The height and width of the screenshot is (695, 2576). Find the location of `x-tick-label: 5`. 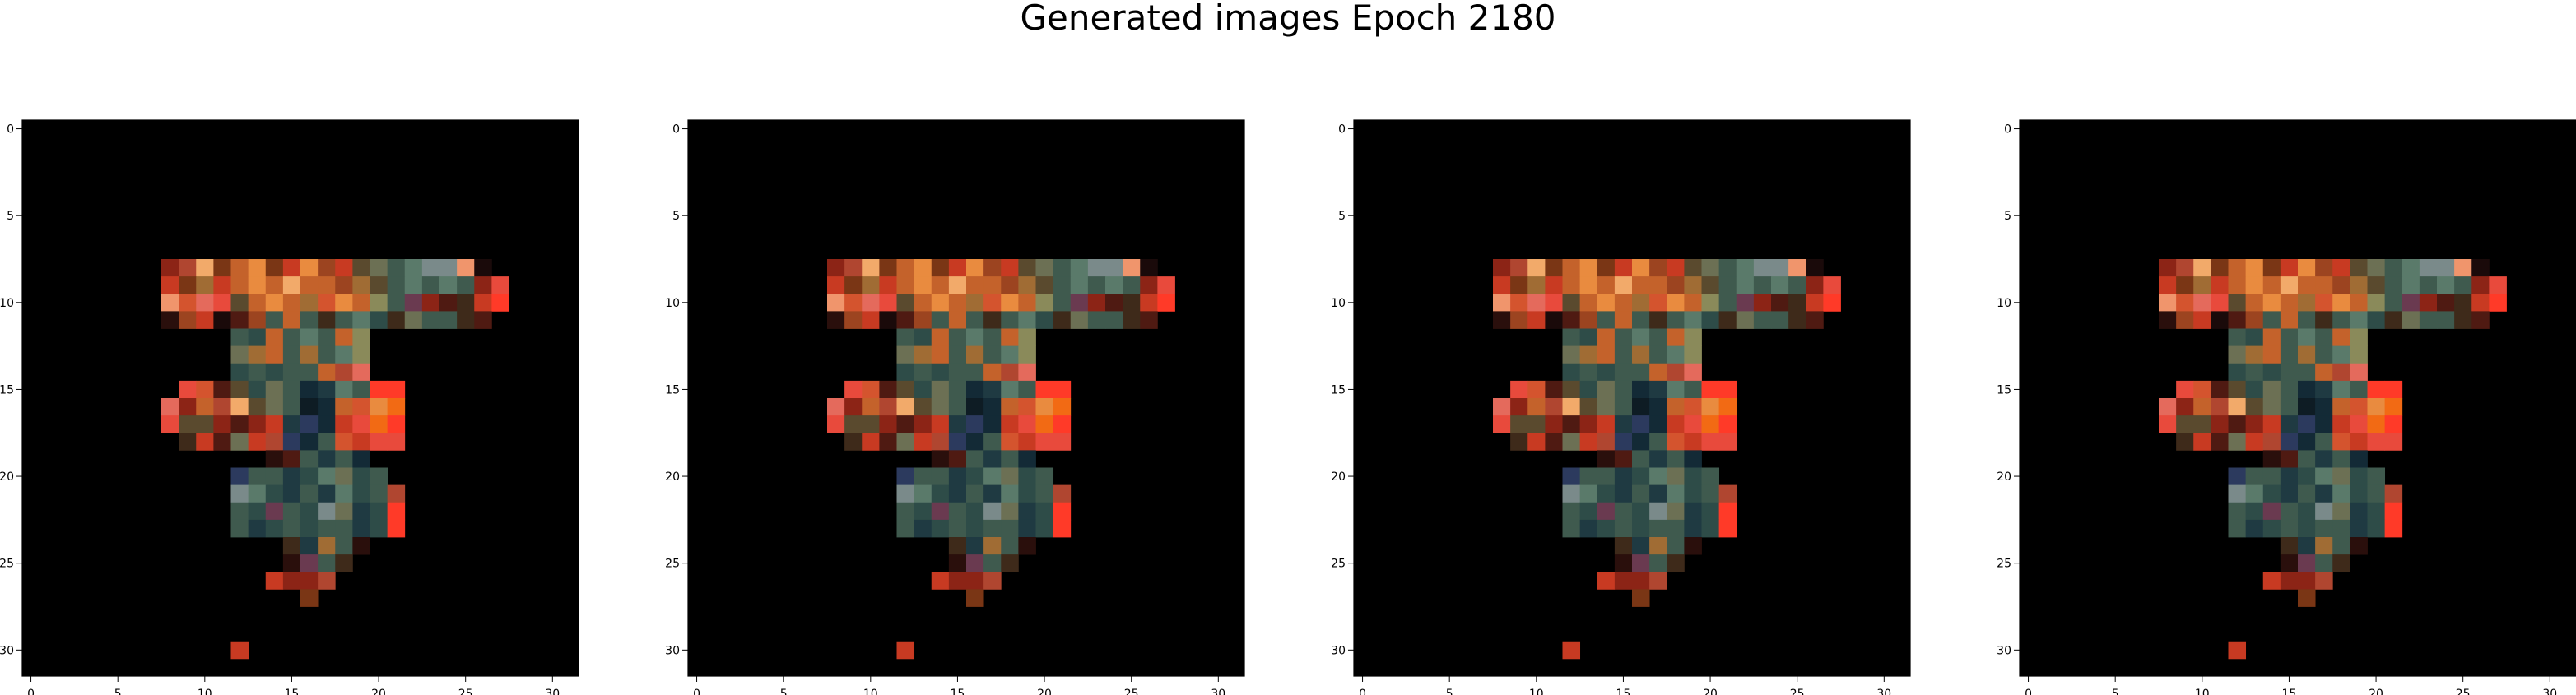

x-tick-label: 5 is located at coordinates (2115, 691).